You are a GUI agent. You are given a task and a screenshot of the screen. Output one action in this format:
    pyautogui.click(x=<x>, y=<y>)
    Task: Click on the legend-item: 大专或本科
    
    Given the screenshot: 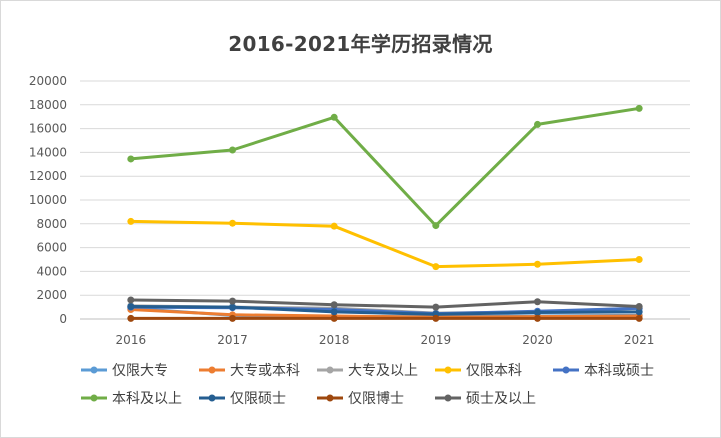 What is the action you would take?
    pyautogui.click(x=257, y=370)
    